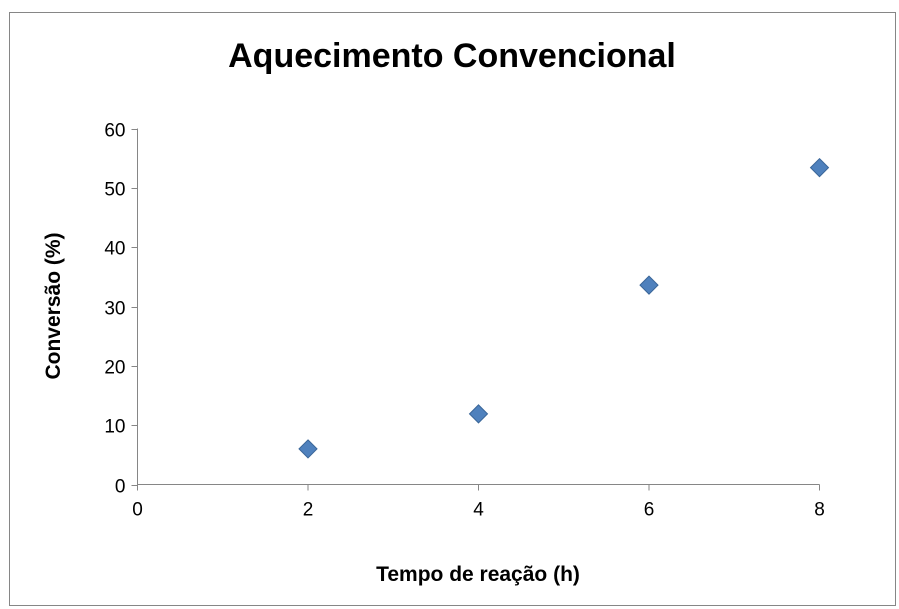 The width and height of the screenshot is (899, 609). I want to click on y-tick-label: 0, so click(120, 487).